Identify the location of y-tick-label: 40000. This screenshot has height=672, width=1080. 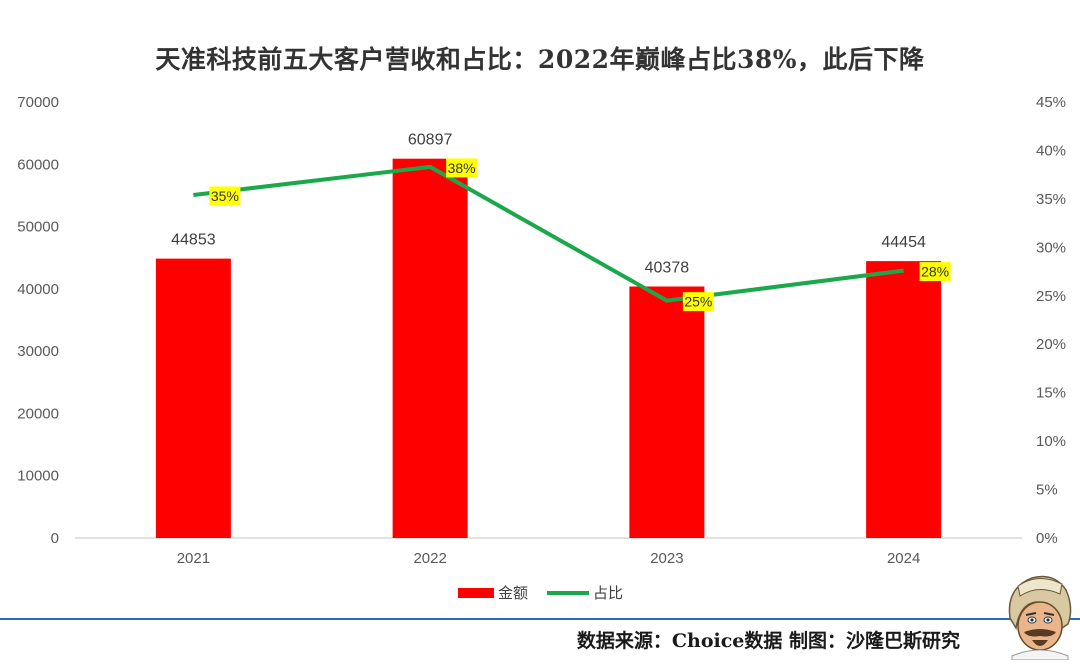
(38, 289).